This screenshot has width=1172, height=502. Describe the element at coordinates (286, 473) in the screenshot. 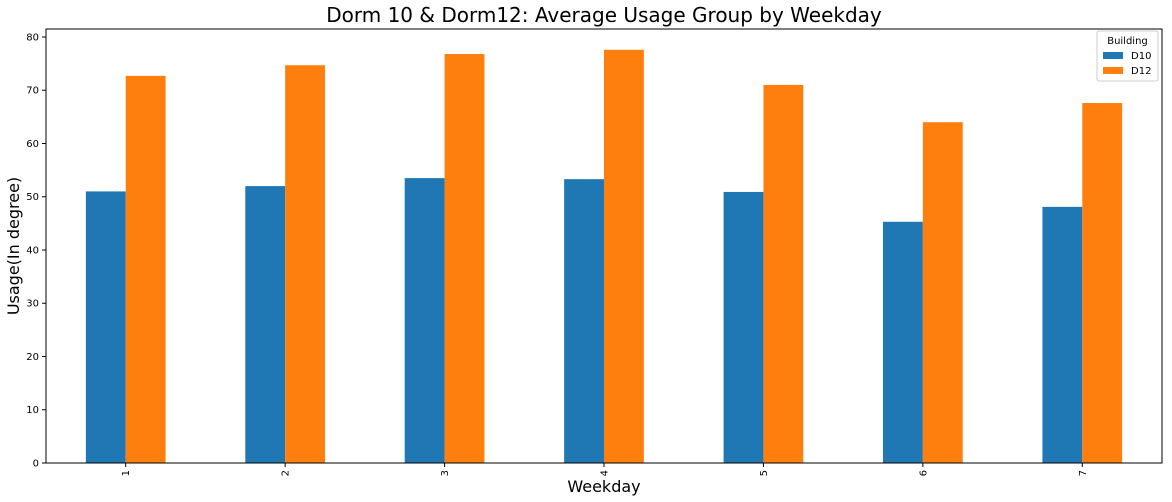

I see `x-tick-label: 2` at that location.